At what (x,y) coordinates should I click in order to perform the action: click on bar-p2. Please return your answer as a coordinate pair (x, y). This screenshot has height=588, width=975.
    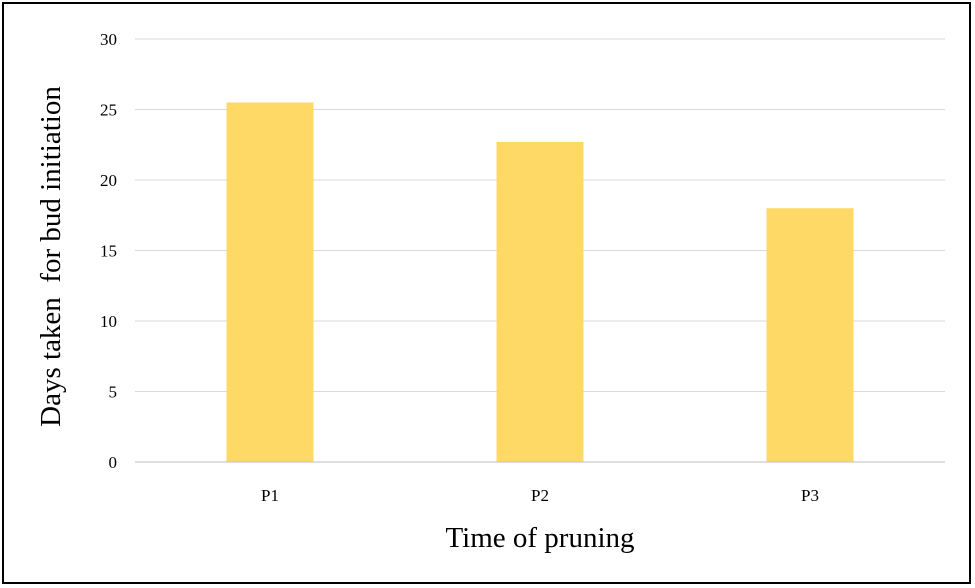
    Looking at the image, I should click on (540, 301).